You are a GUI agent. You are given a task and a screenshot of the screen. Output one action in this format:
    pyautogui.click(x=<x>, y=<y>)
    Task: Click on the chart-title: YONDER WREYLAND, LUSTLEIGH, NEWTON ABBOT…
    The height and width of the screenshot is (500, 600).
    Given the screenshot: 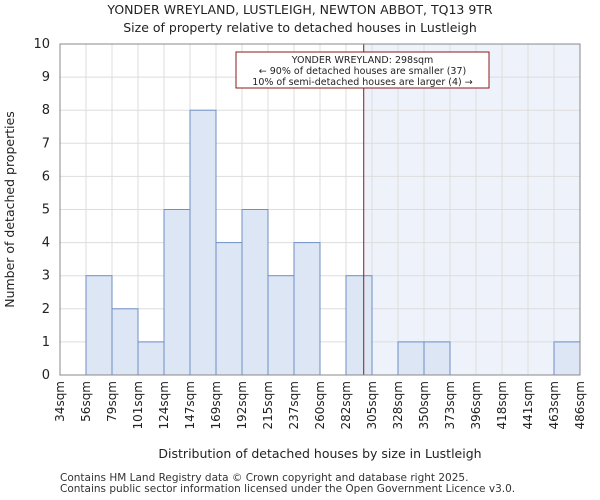 What is the action you would take?
    pyautogui.click(x=300, y=9)
    